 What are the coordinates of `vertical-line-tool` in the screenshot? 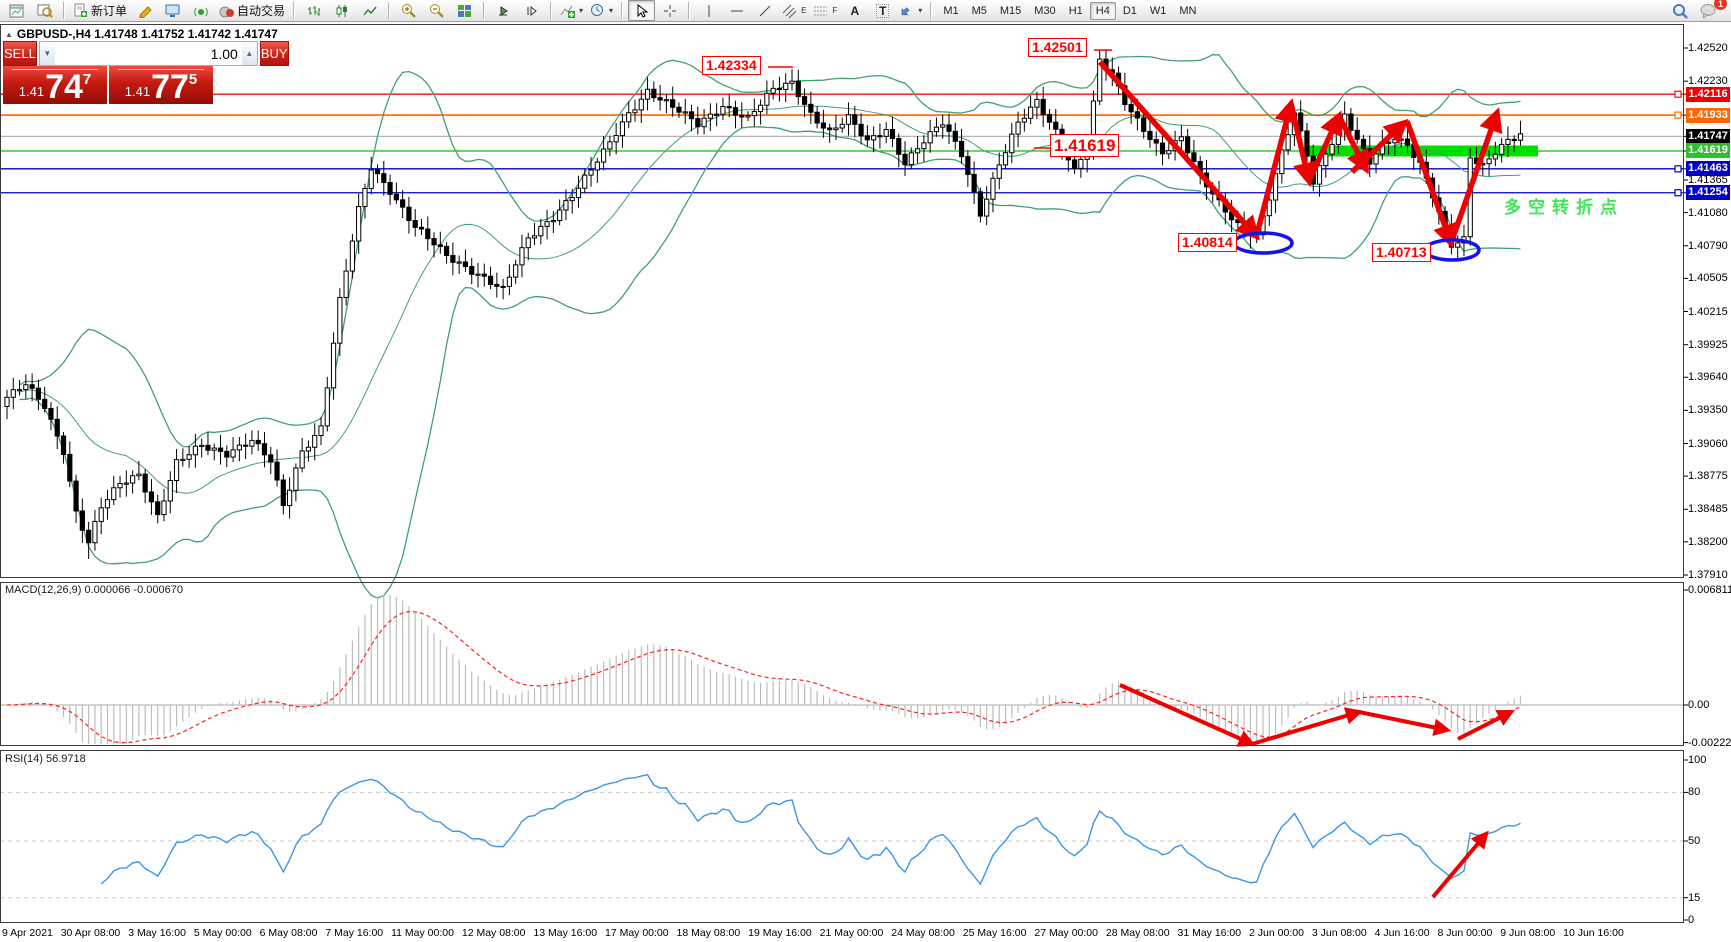 It's located at (708, 10).